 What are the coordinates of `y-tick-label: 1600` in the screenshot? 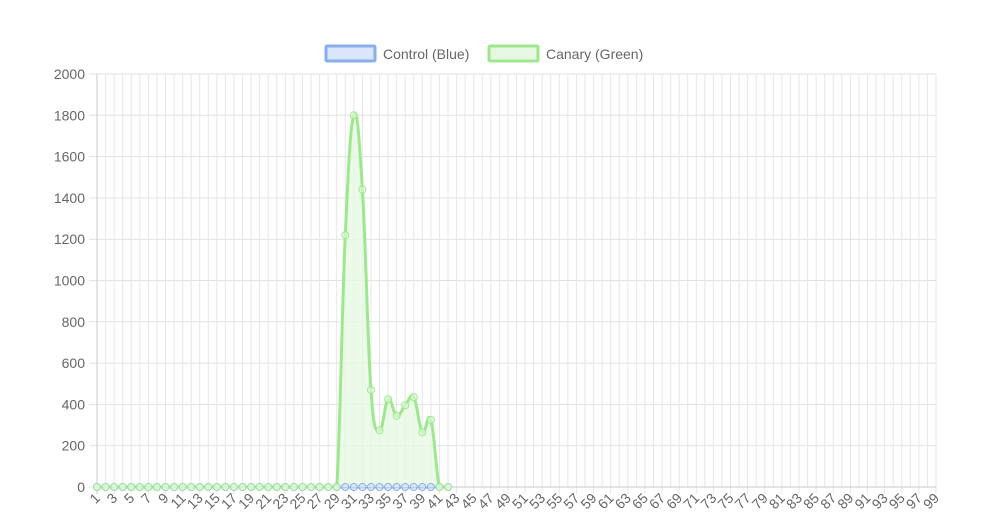 It's located at (69, 157).